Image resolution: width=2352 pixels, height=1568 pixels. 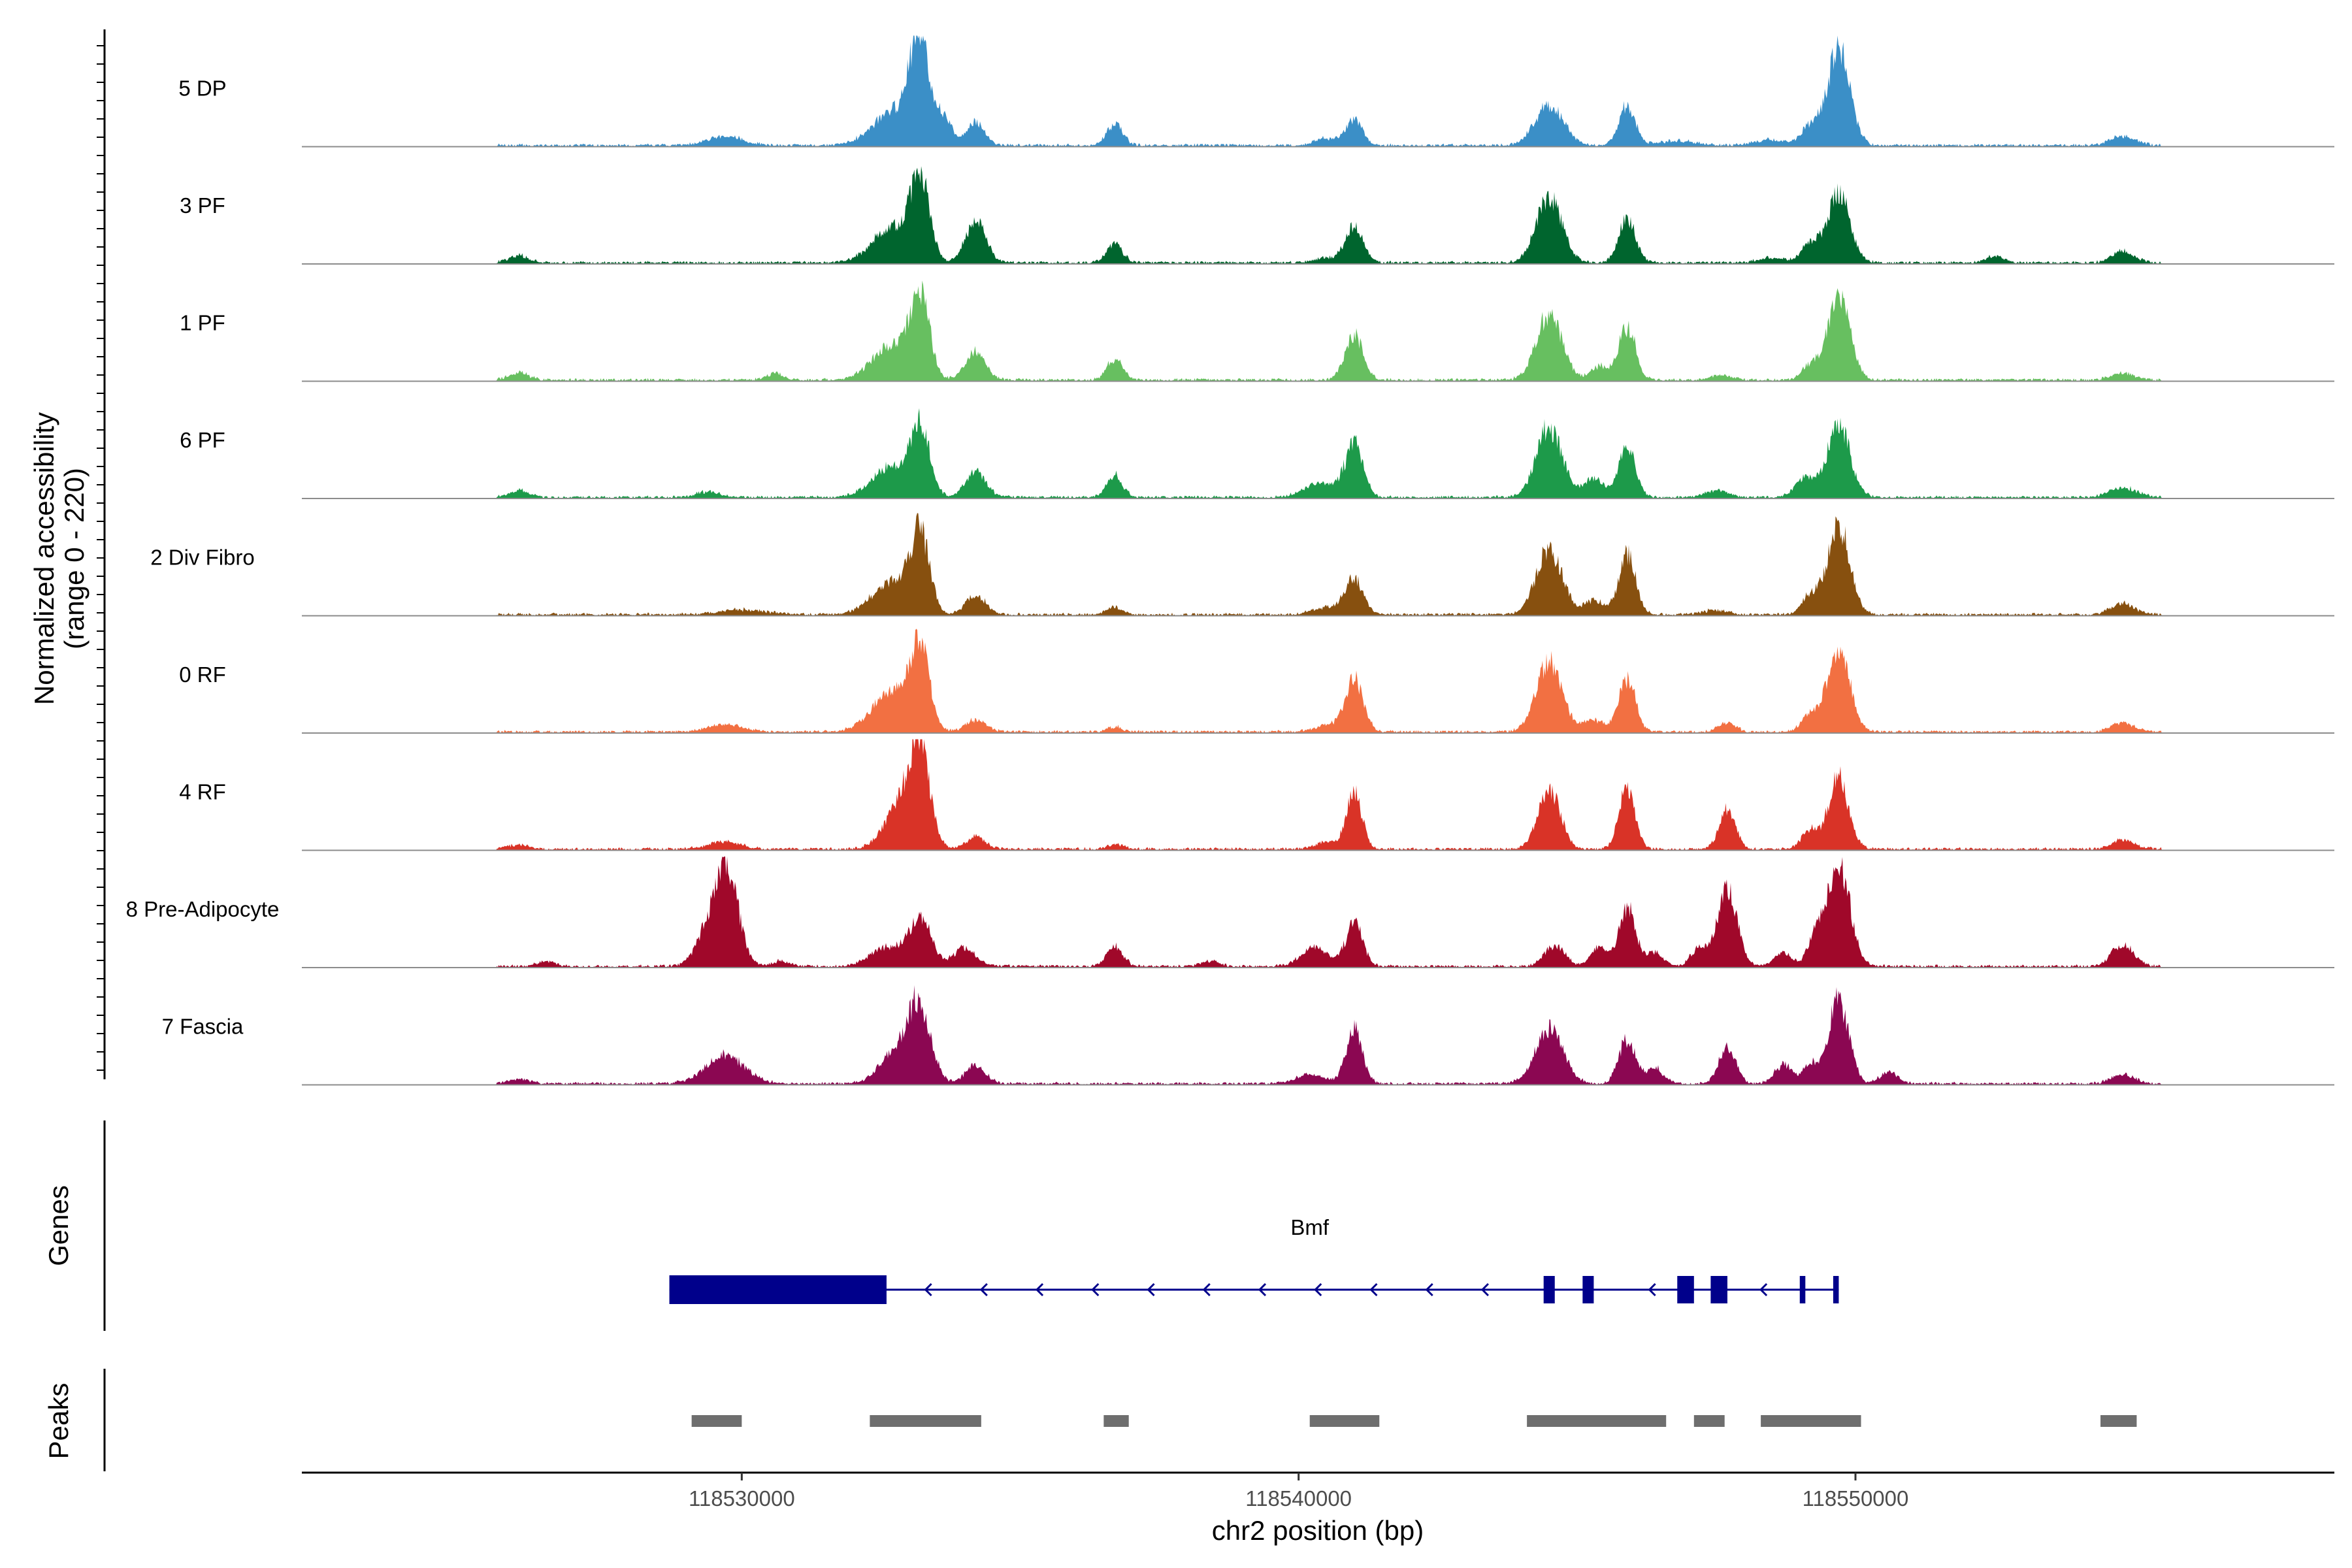 What do you see at coordinates (74, 558) in the screenshot?
I see `y-axis-title-line2: (range 0 - 220)` at bounding box center [74, 558].